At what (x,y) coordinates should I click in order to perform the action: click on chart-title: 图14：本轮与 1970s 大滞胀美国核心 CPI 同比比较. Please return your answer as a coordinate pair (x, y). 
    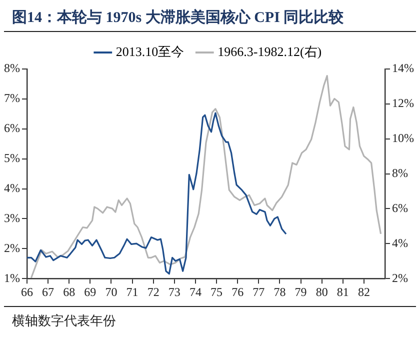
    Looking at the image, I should click on (210, 16).